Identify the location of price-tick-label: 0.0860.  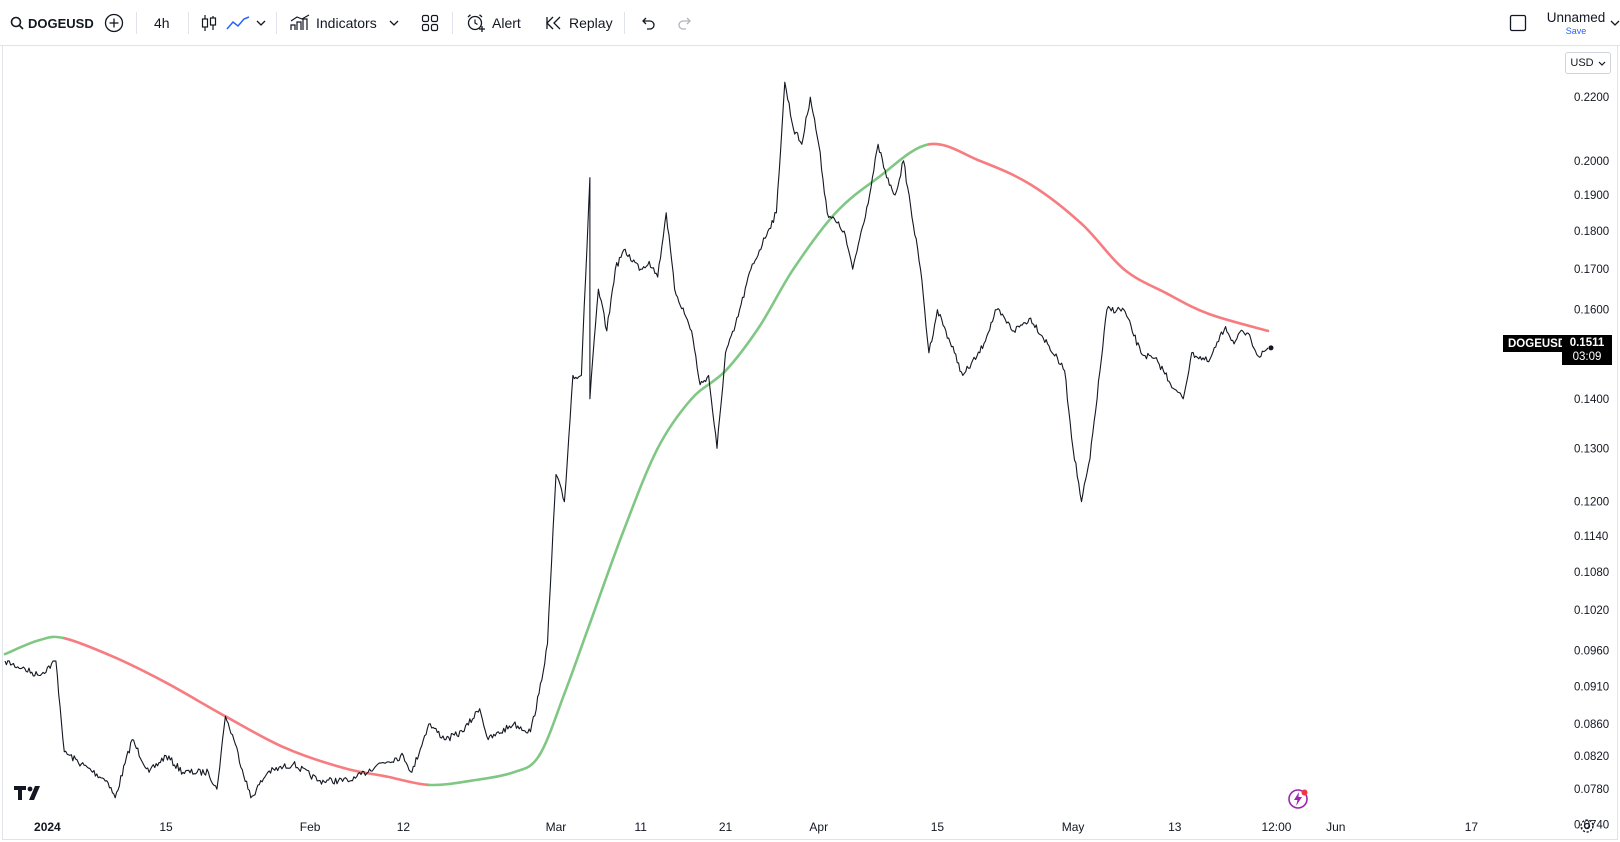
(1591, 725).